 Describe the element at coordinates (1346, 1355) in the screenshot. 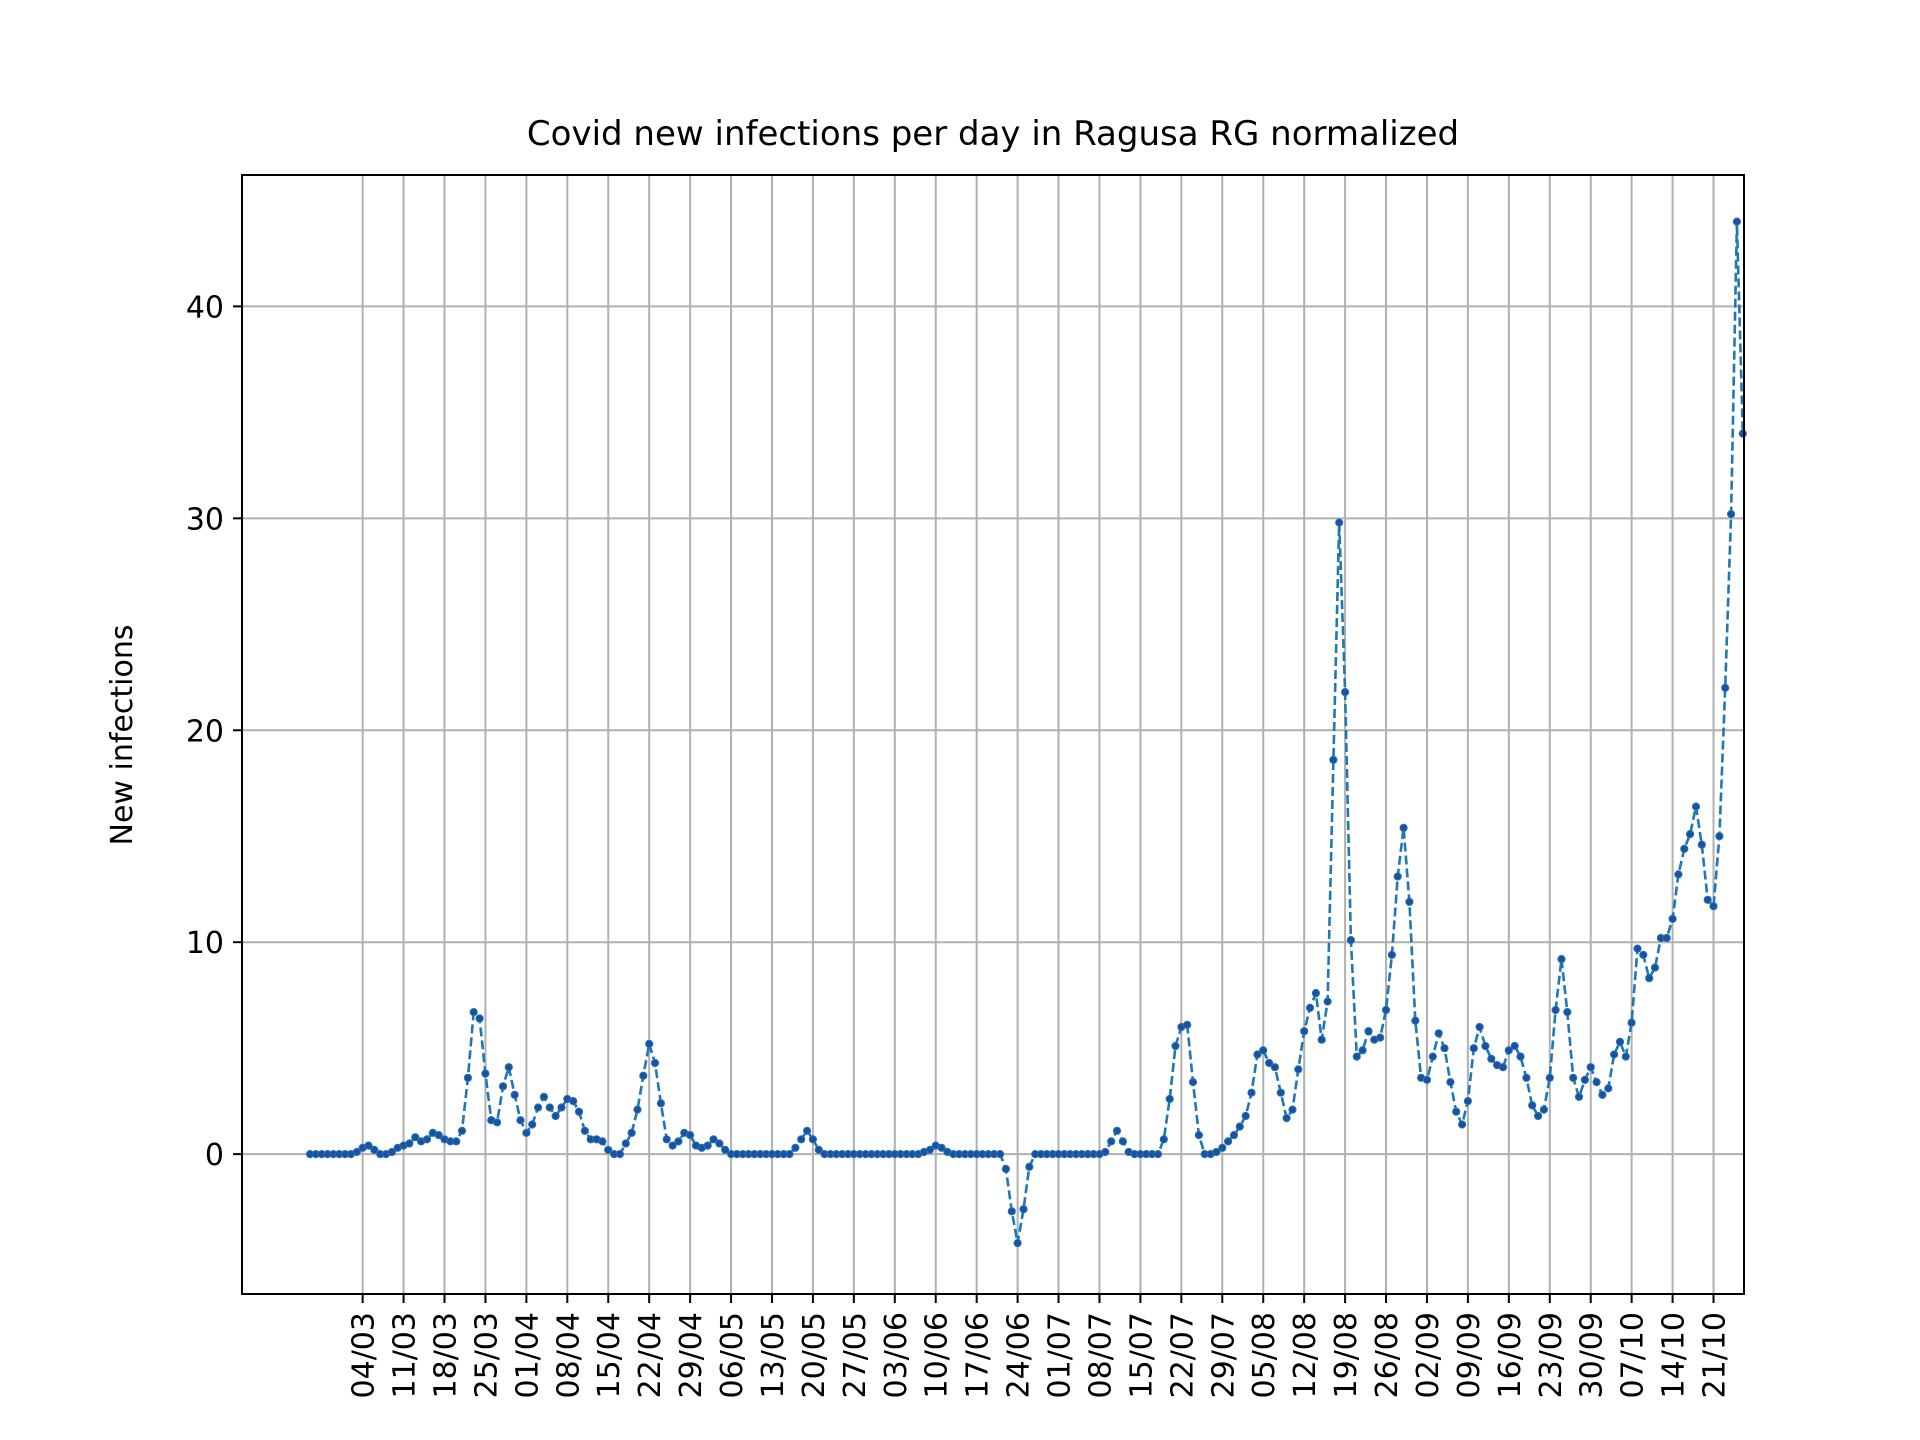

I see `x-tick-label: 19/08` at that location.